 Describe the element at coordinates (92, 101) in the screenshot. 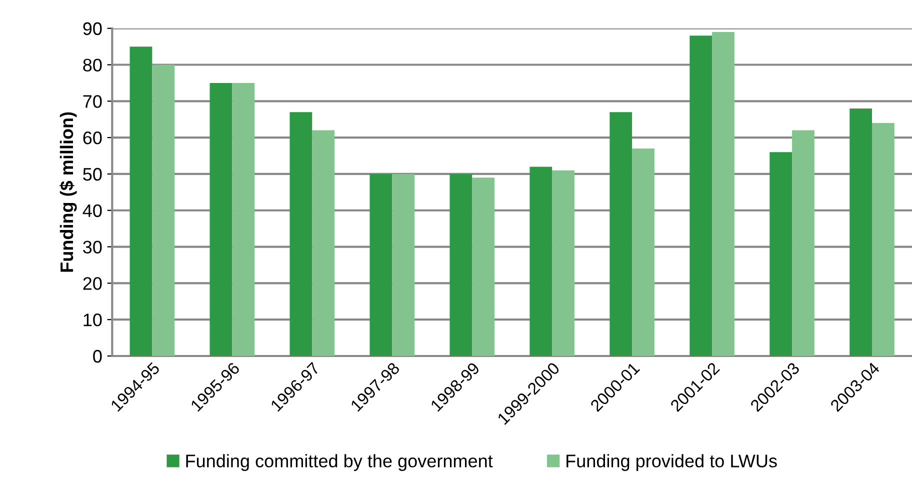

I see `y-tick-label: 70` at that location.